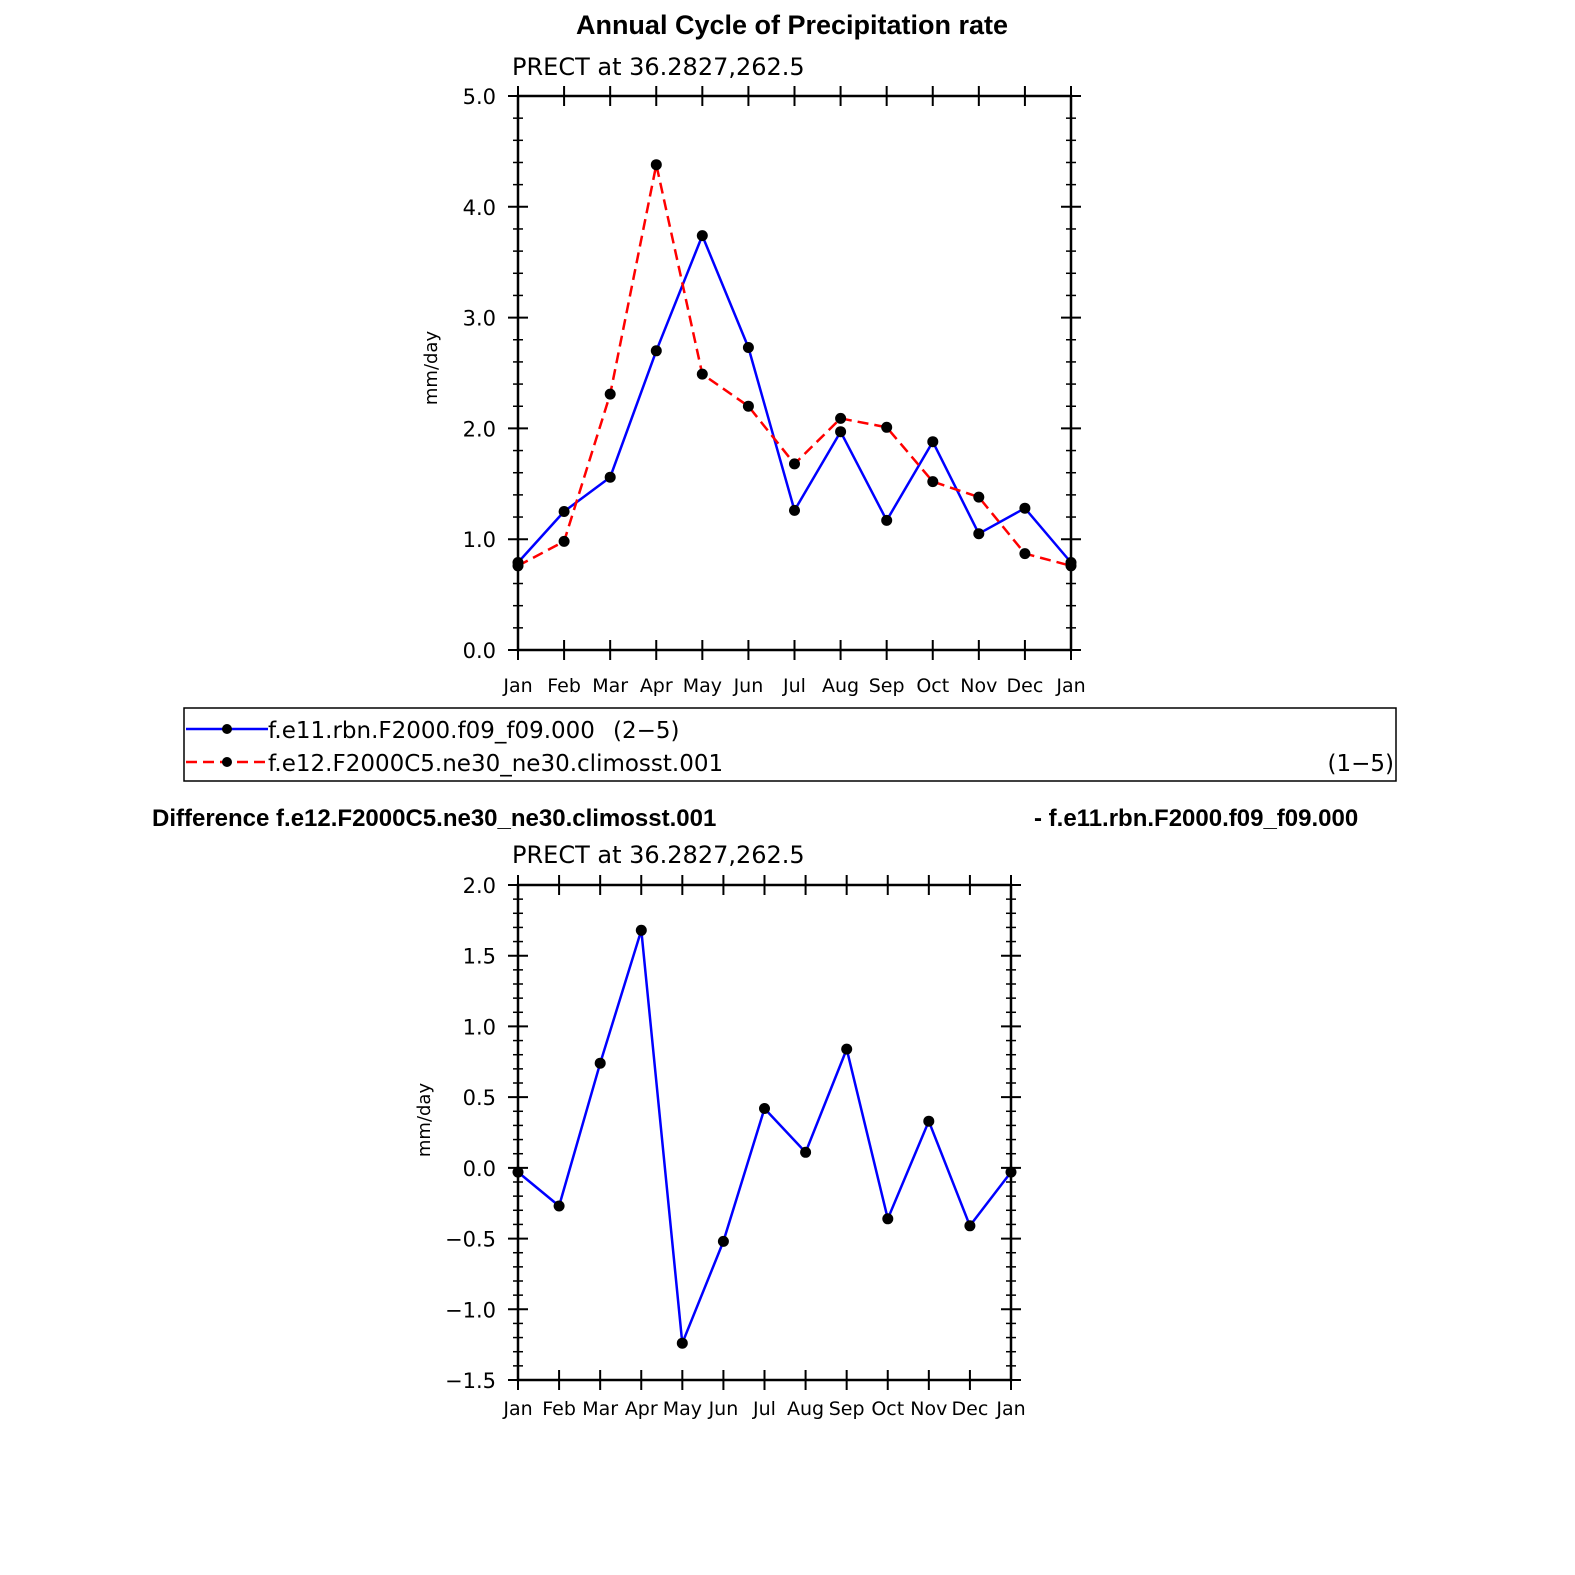 The image size is (1575, 1575). I want to click on legend-label-series-1: f.e11.rbn.F2000.f09_f09.000, so click(431, 731).